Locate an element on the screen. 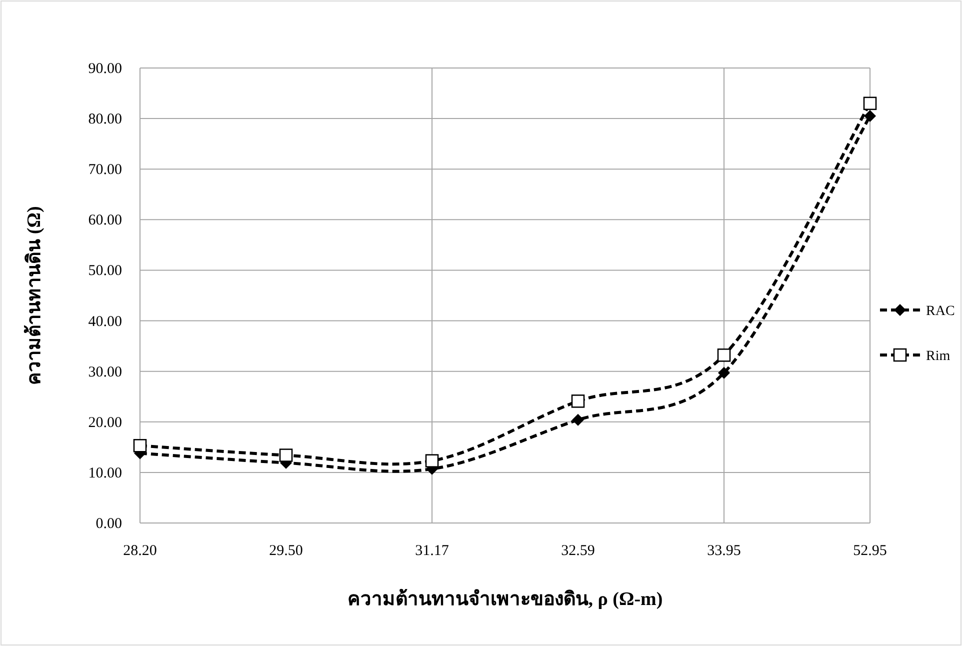 Image resolution: width=962 pixels, height=646 pixels. y-tick-label: 0.00 is located at coordinates (109, 524).